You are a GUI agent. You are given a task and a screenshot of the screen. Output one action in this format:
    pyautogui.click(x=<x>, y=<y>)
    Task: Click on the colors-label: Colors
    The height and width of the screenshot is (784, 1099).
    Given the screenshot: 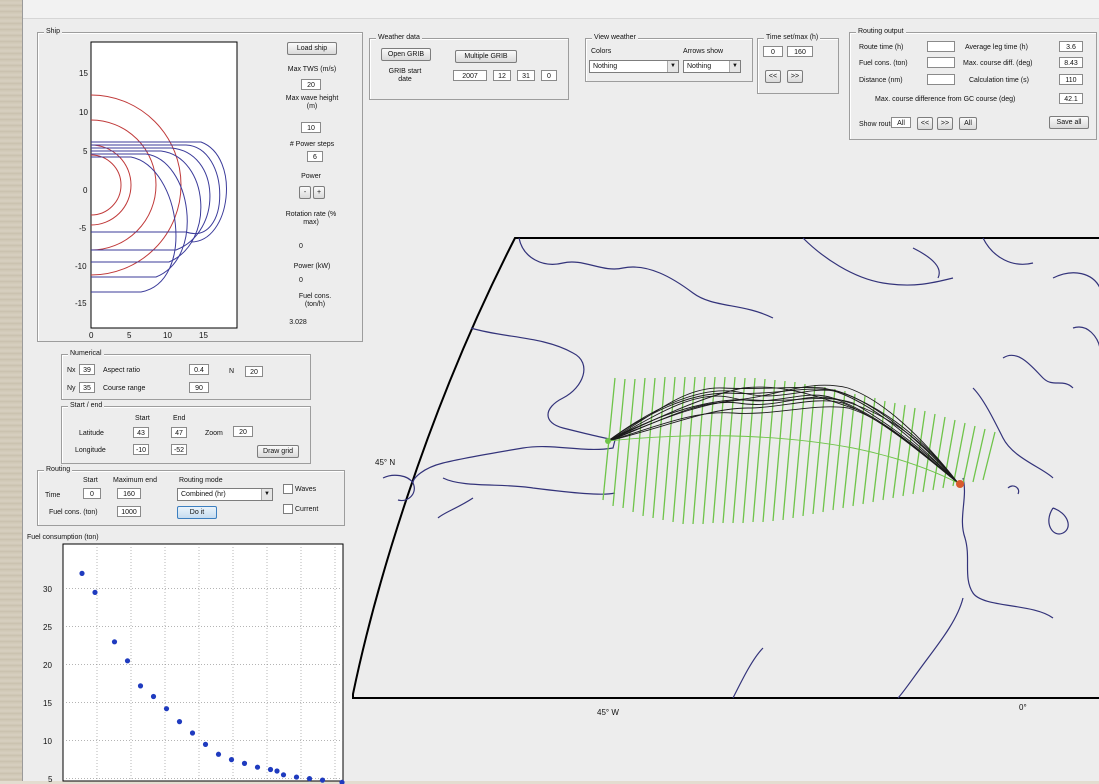 What is the action you would take?
    pyautogui.click(x=601, y=51)
    